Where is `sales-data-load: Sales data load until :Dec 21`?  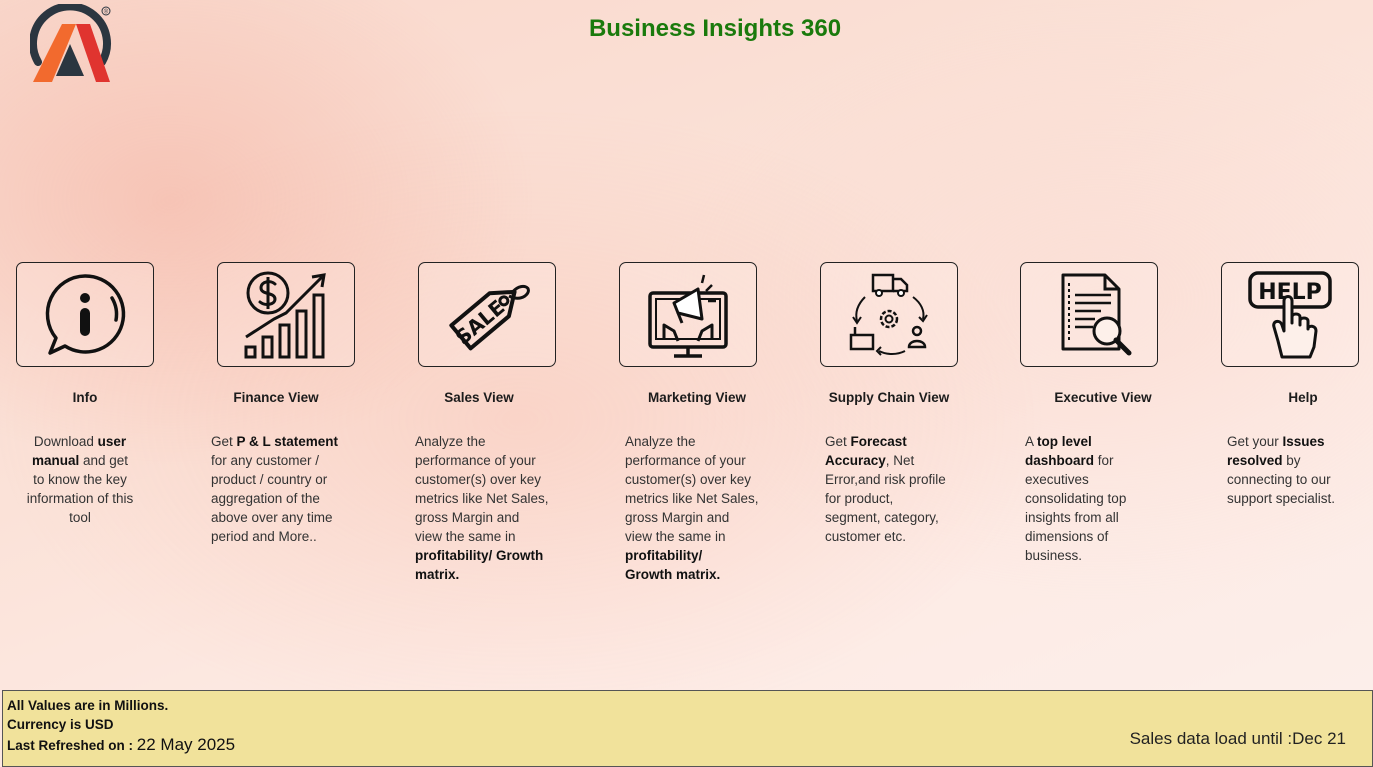
sales-data-load: Sales data load until :Dec 21 is located at coordinates (1237, 738).